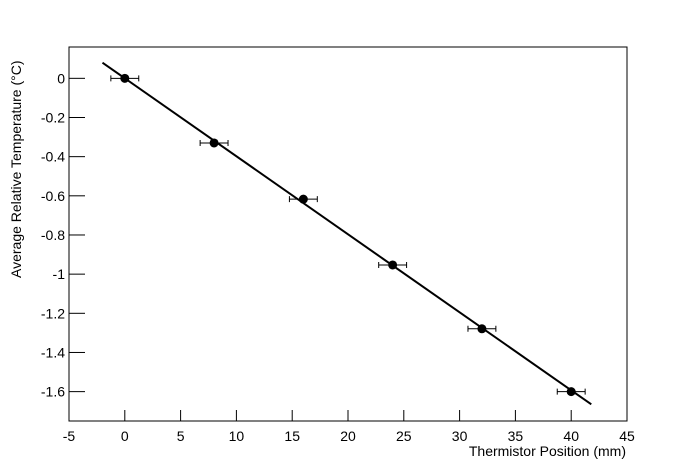 The image size is (696, 472). What do you see at coordinates (292, 436) in the screenshot?
I see `x-tick-label: 15` at bounding box center [292, 436].